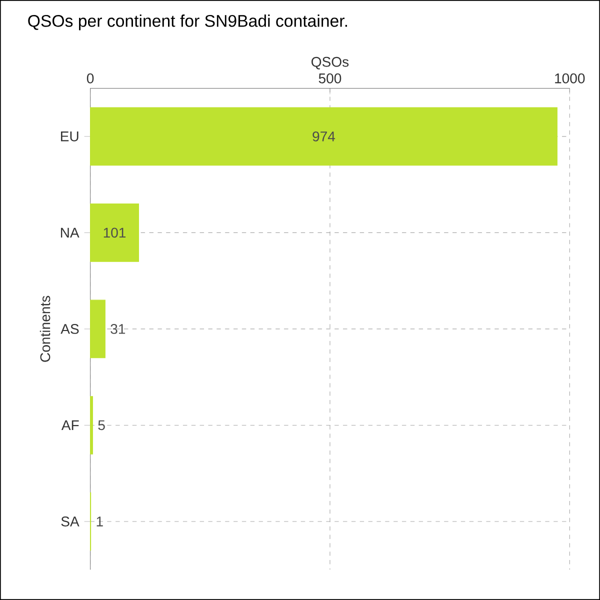  I want to click on y-axis-title: Continents, so click(45, 329).